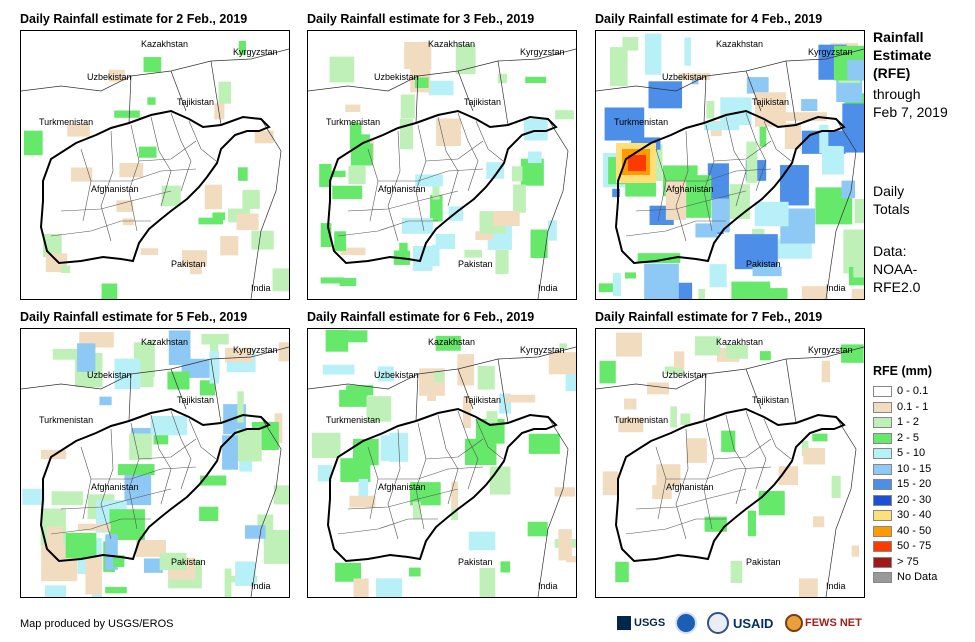 The image size is (975, 642). I want to click on country-label-uzbekistan: Uzbekistan, so click(684, 375).